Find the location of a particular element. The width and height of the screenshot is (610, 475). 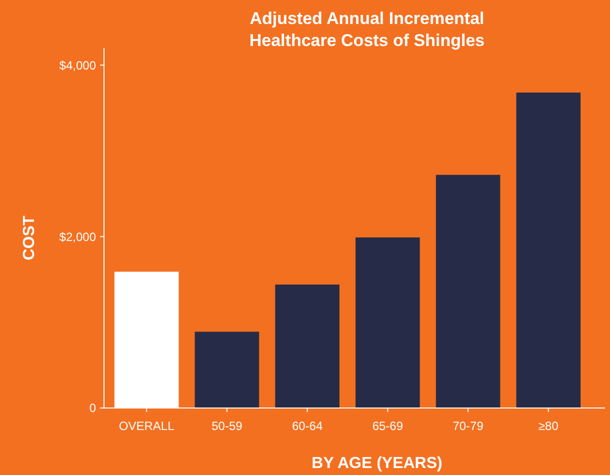

y-tick-label: $4,000 is located at coordinates (77, 65).